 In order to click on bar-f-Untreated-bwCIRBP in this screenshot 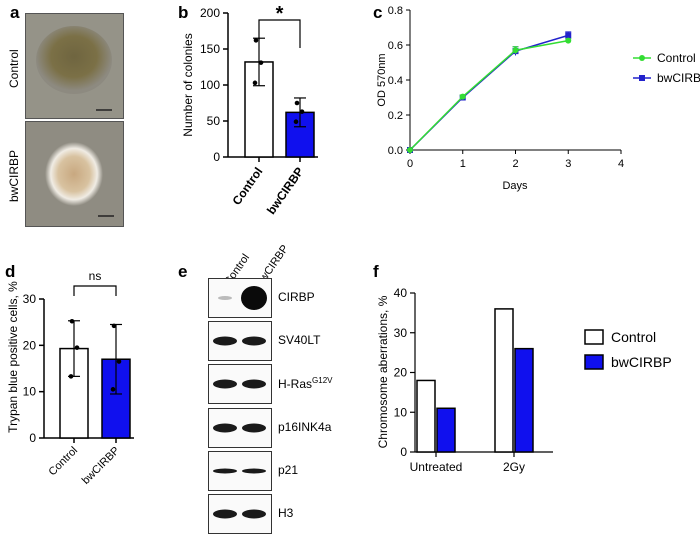, I will do `click(446, 430)`.